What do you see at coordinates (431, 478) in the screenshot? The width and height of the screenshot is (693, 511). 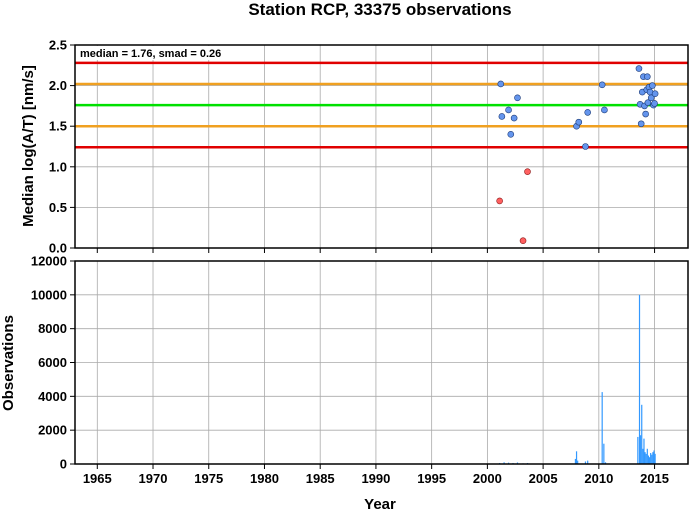 I see `year-tick-label: 1995` at bounding box center [431, 478].